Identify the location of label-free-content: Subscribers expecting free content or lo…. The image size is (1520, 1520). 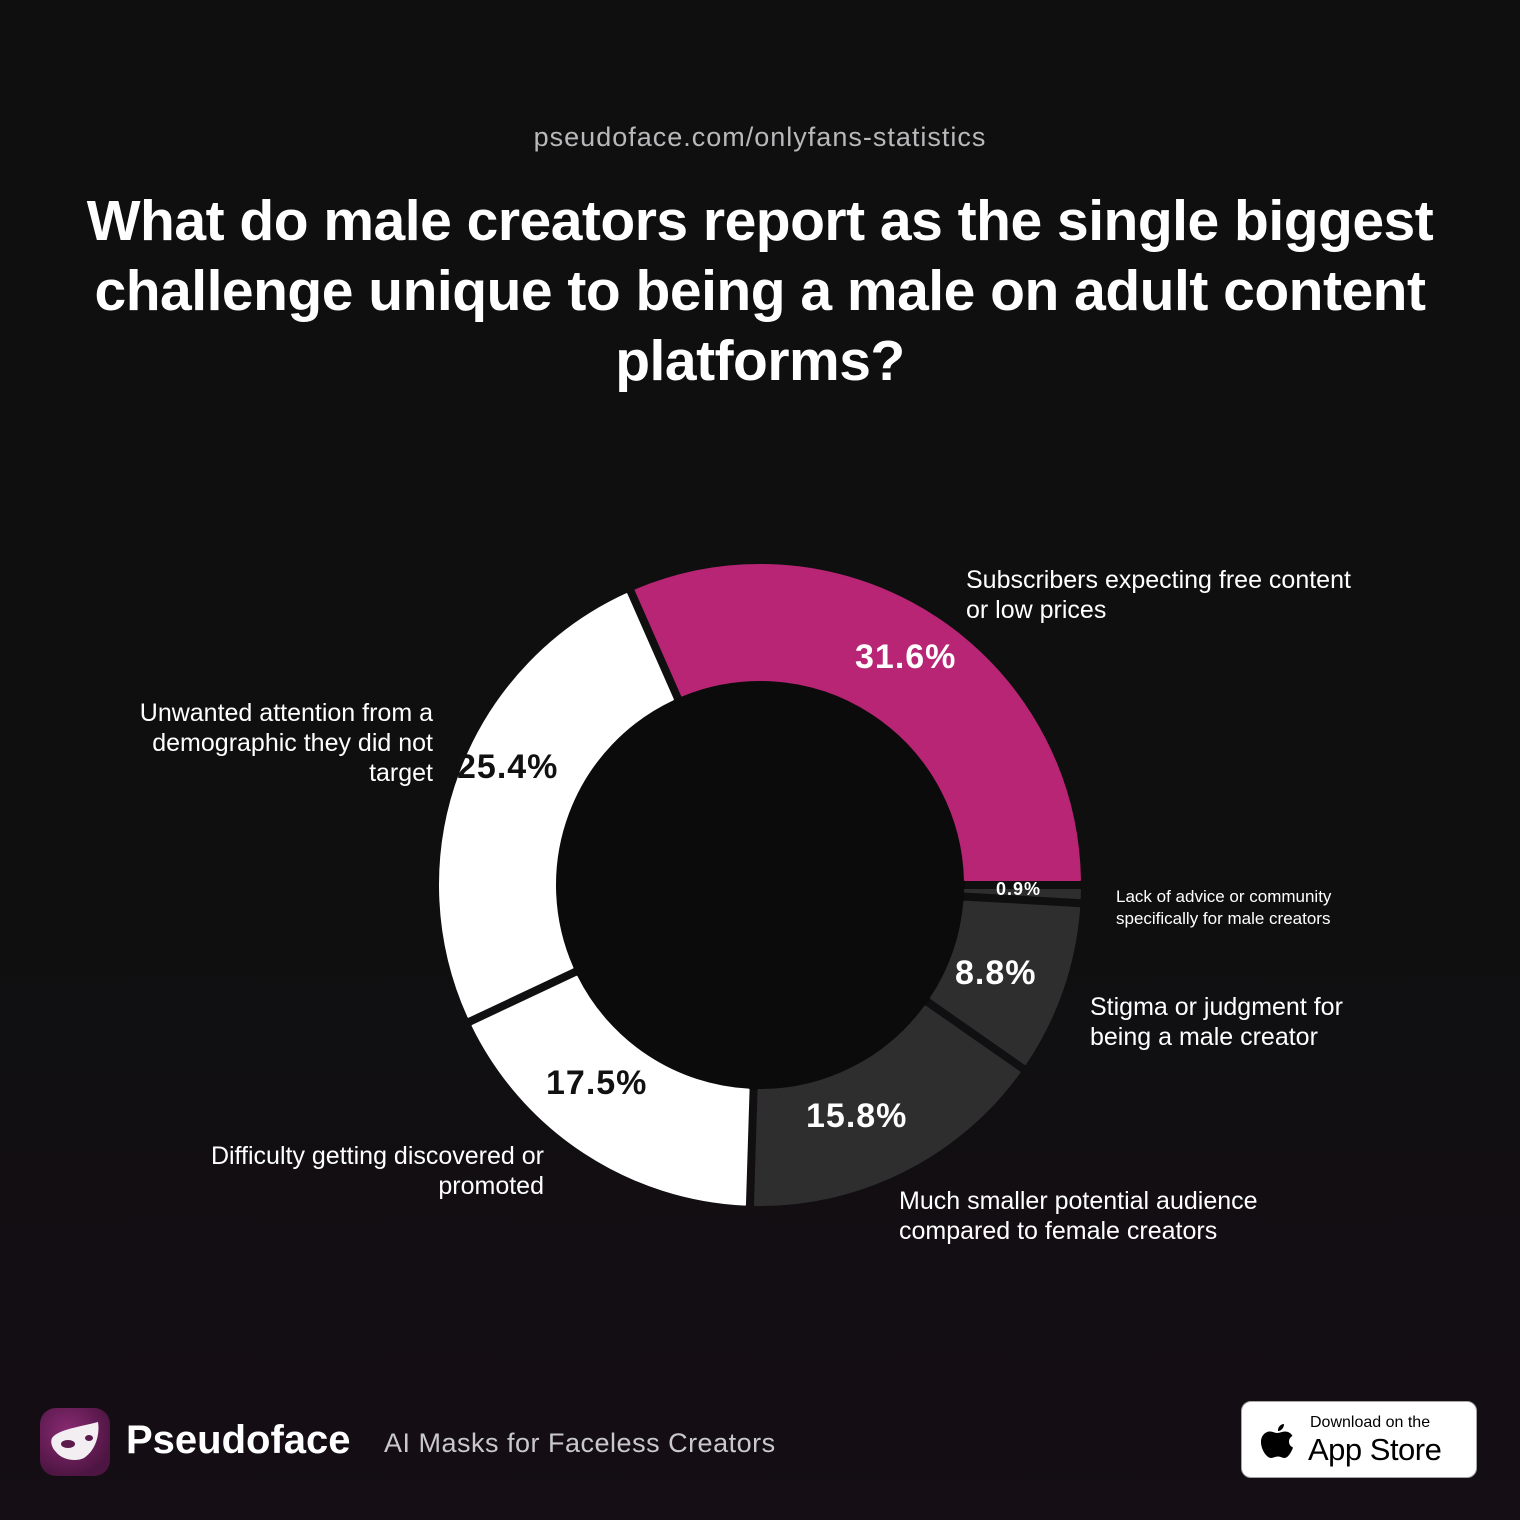
(1158, 595).